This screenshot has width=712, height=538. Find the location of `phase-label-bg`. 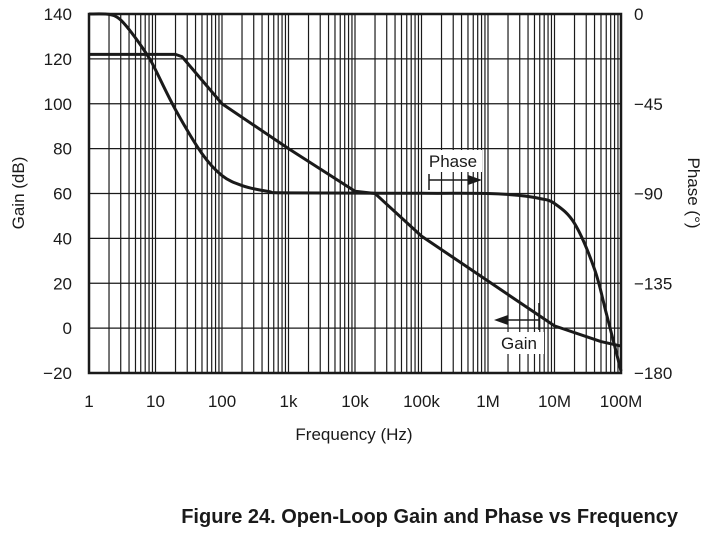

phase-label-bg is located at coordinates (453, 161).